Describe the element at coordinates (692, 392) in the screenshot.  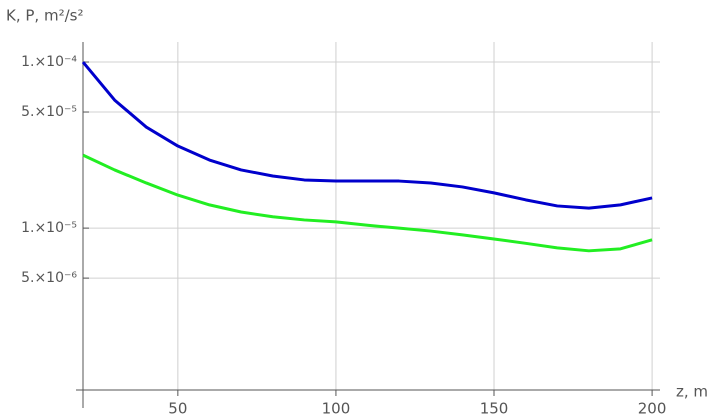
I see `x-axis-label: z, m` at that location.